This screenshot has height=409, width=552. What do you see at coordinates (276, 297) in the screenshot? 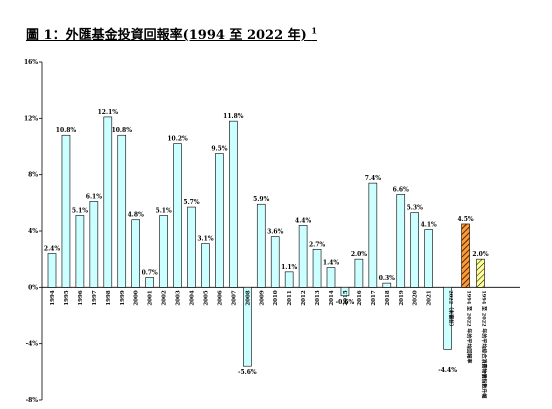
I see `x-tick-label: 2010` at bounding box center [276, 297].